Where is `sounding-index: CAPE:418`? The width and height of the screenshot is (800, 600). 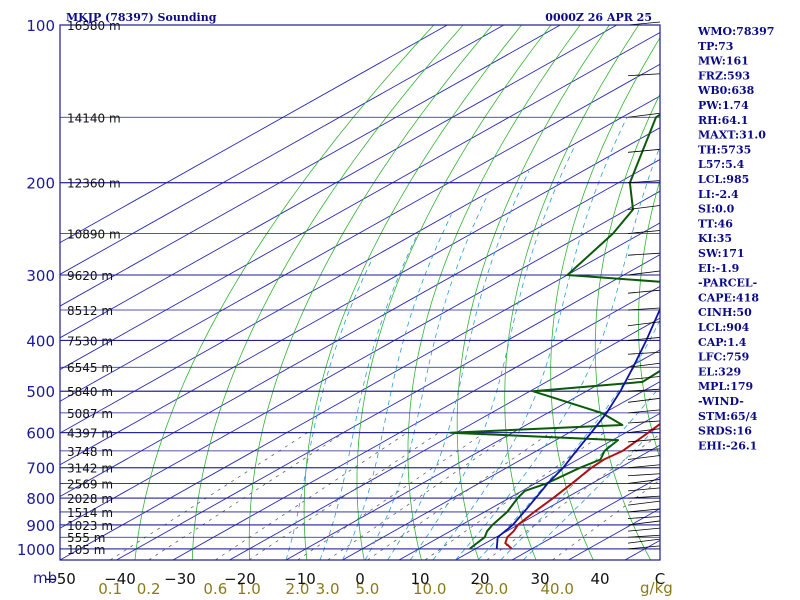 sounding-index: CAPE:418 is located at coordinates (728, 297).